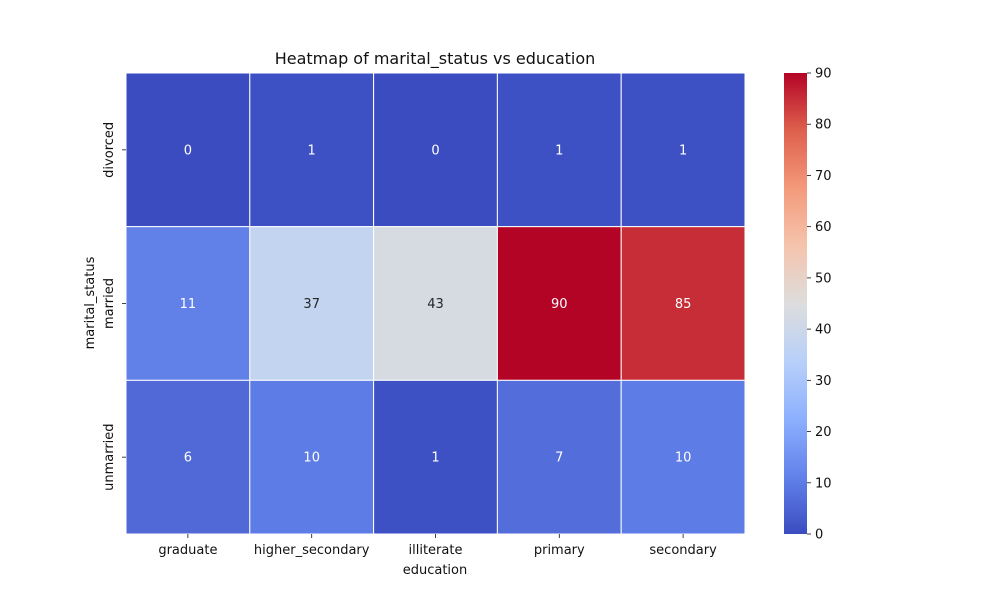  I want to click on x-tick-label: illiterate, so click(436, 550).